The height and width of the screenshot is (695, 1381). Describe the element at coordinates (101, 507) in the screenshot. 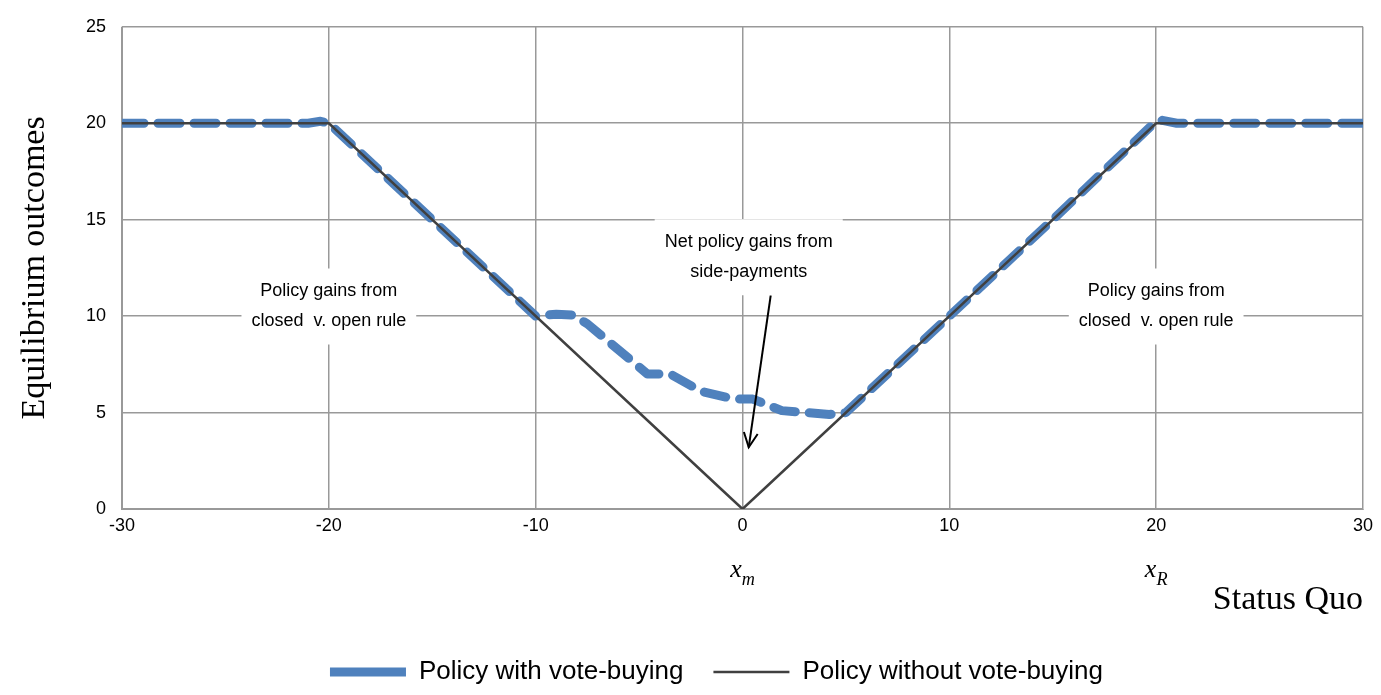

I see `y-tick-label: 0` at that location.